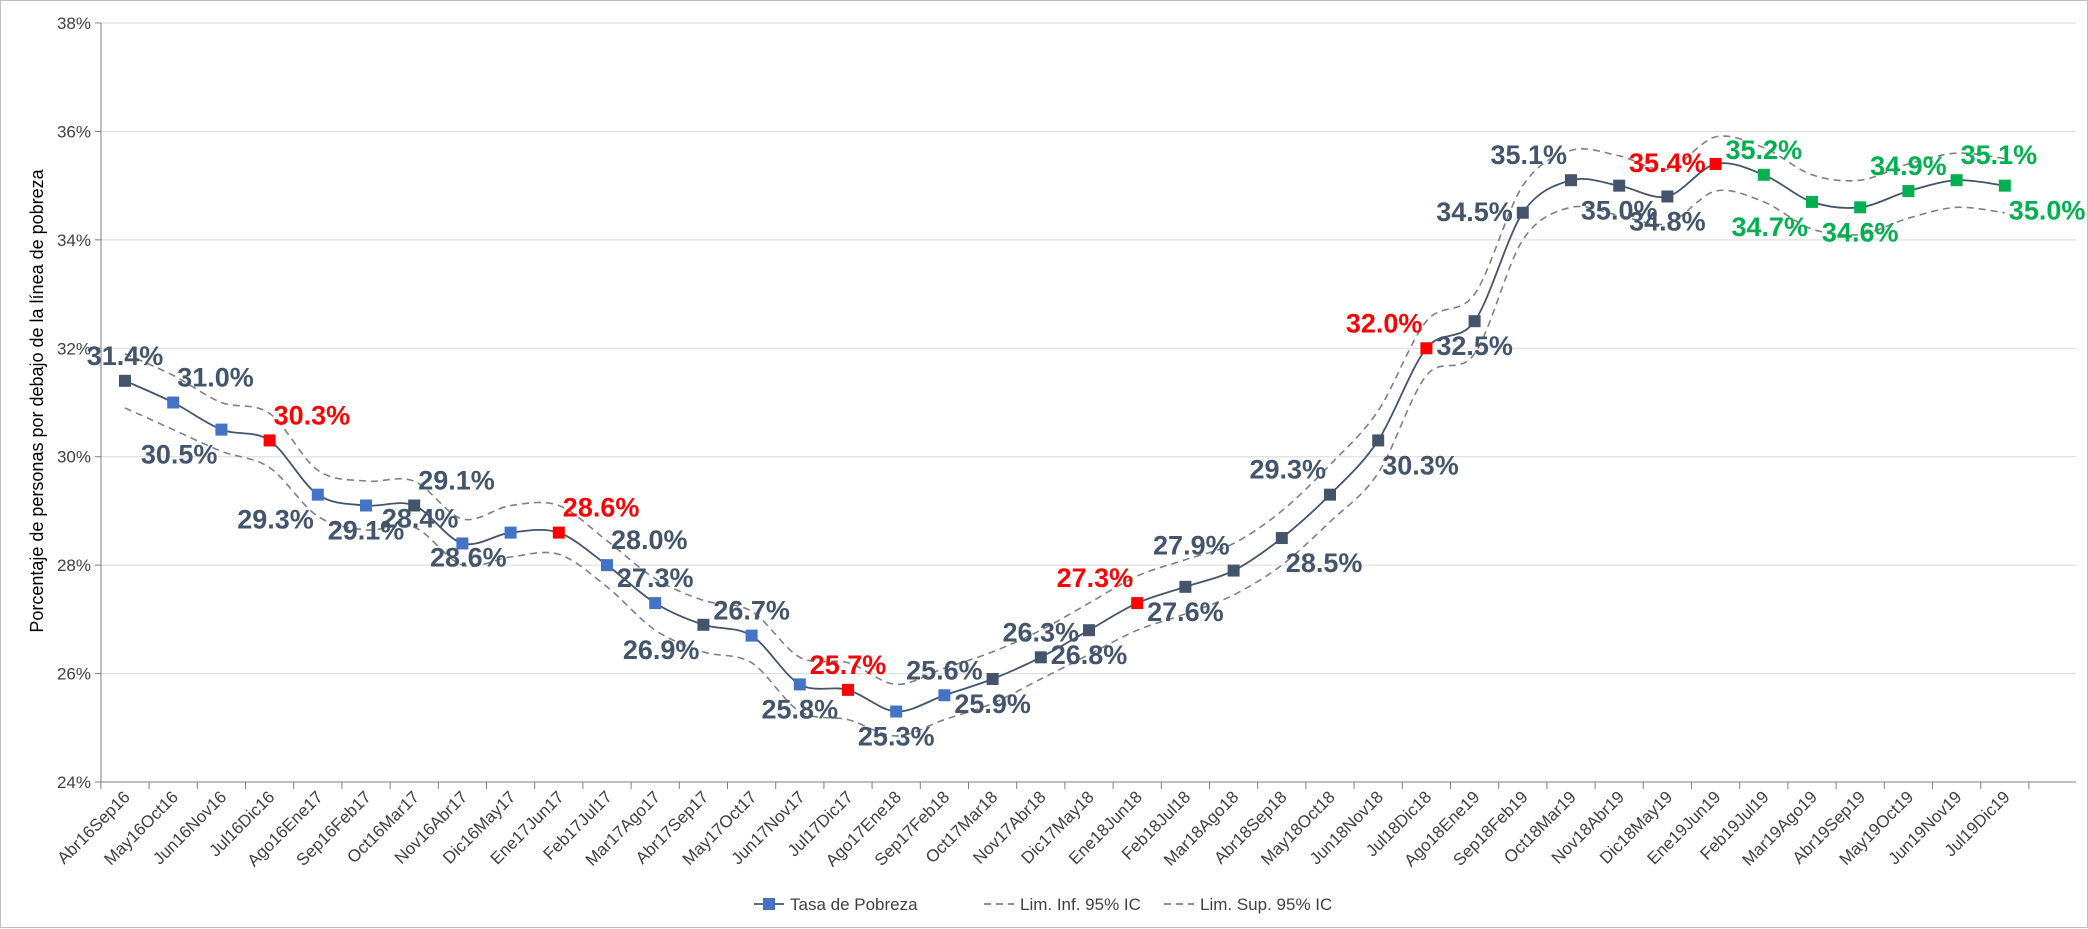  Describe the element at coordinates (125, 356) in the screenshot. I see `data-label: 31.4%` at that location.